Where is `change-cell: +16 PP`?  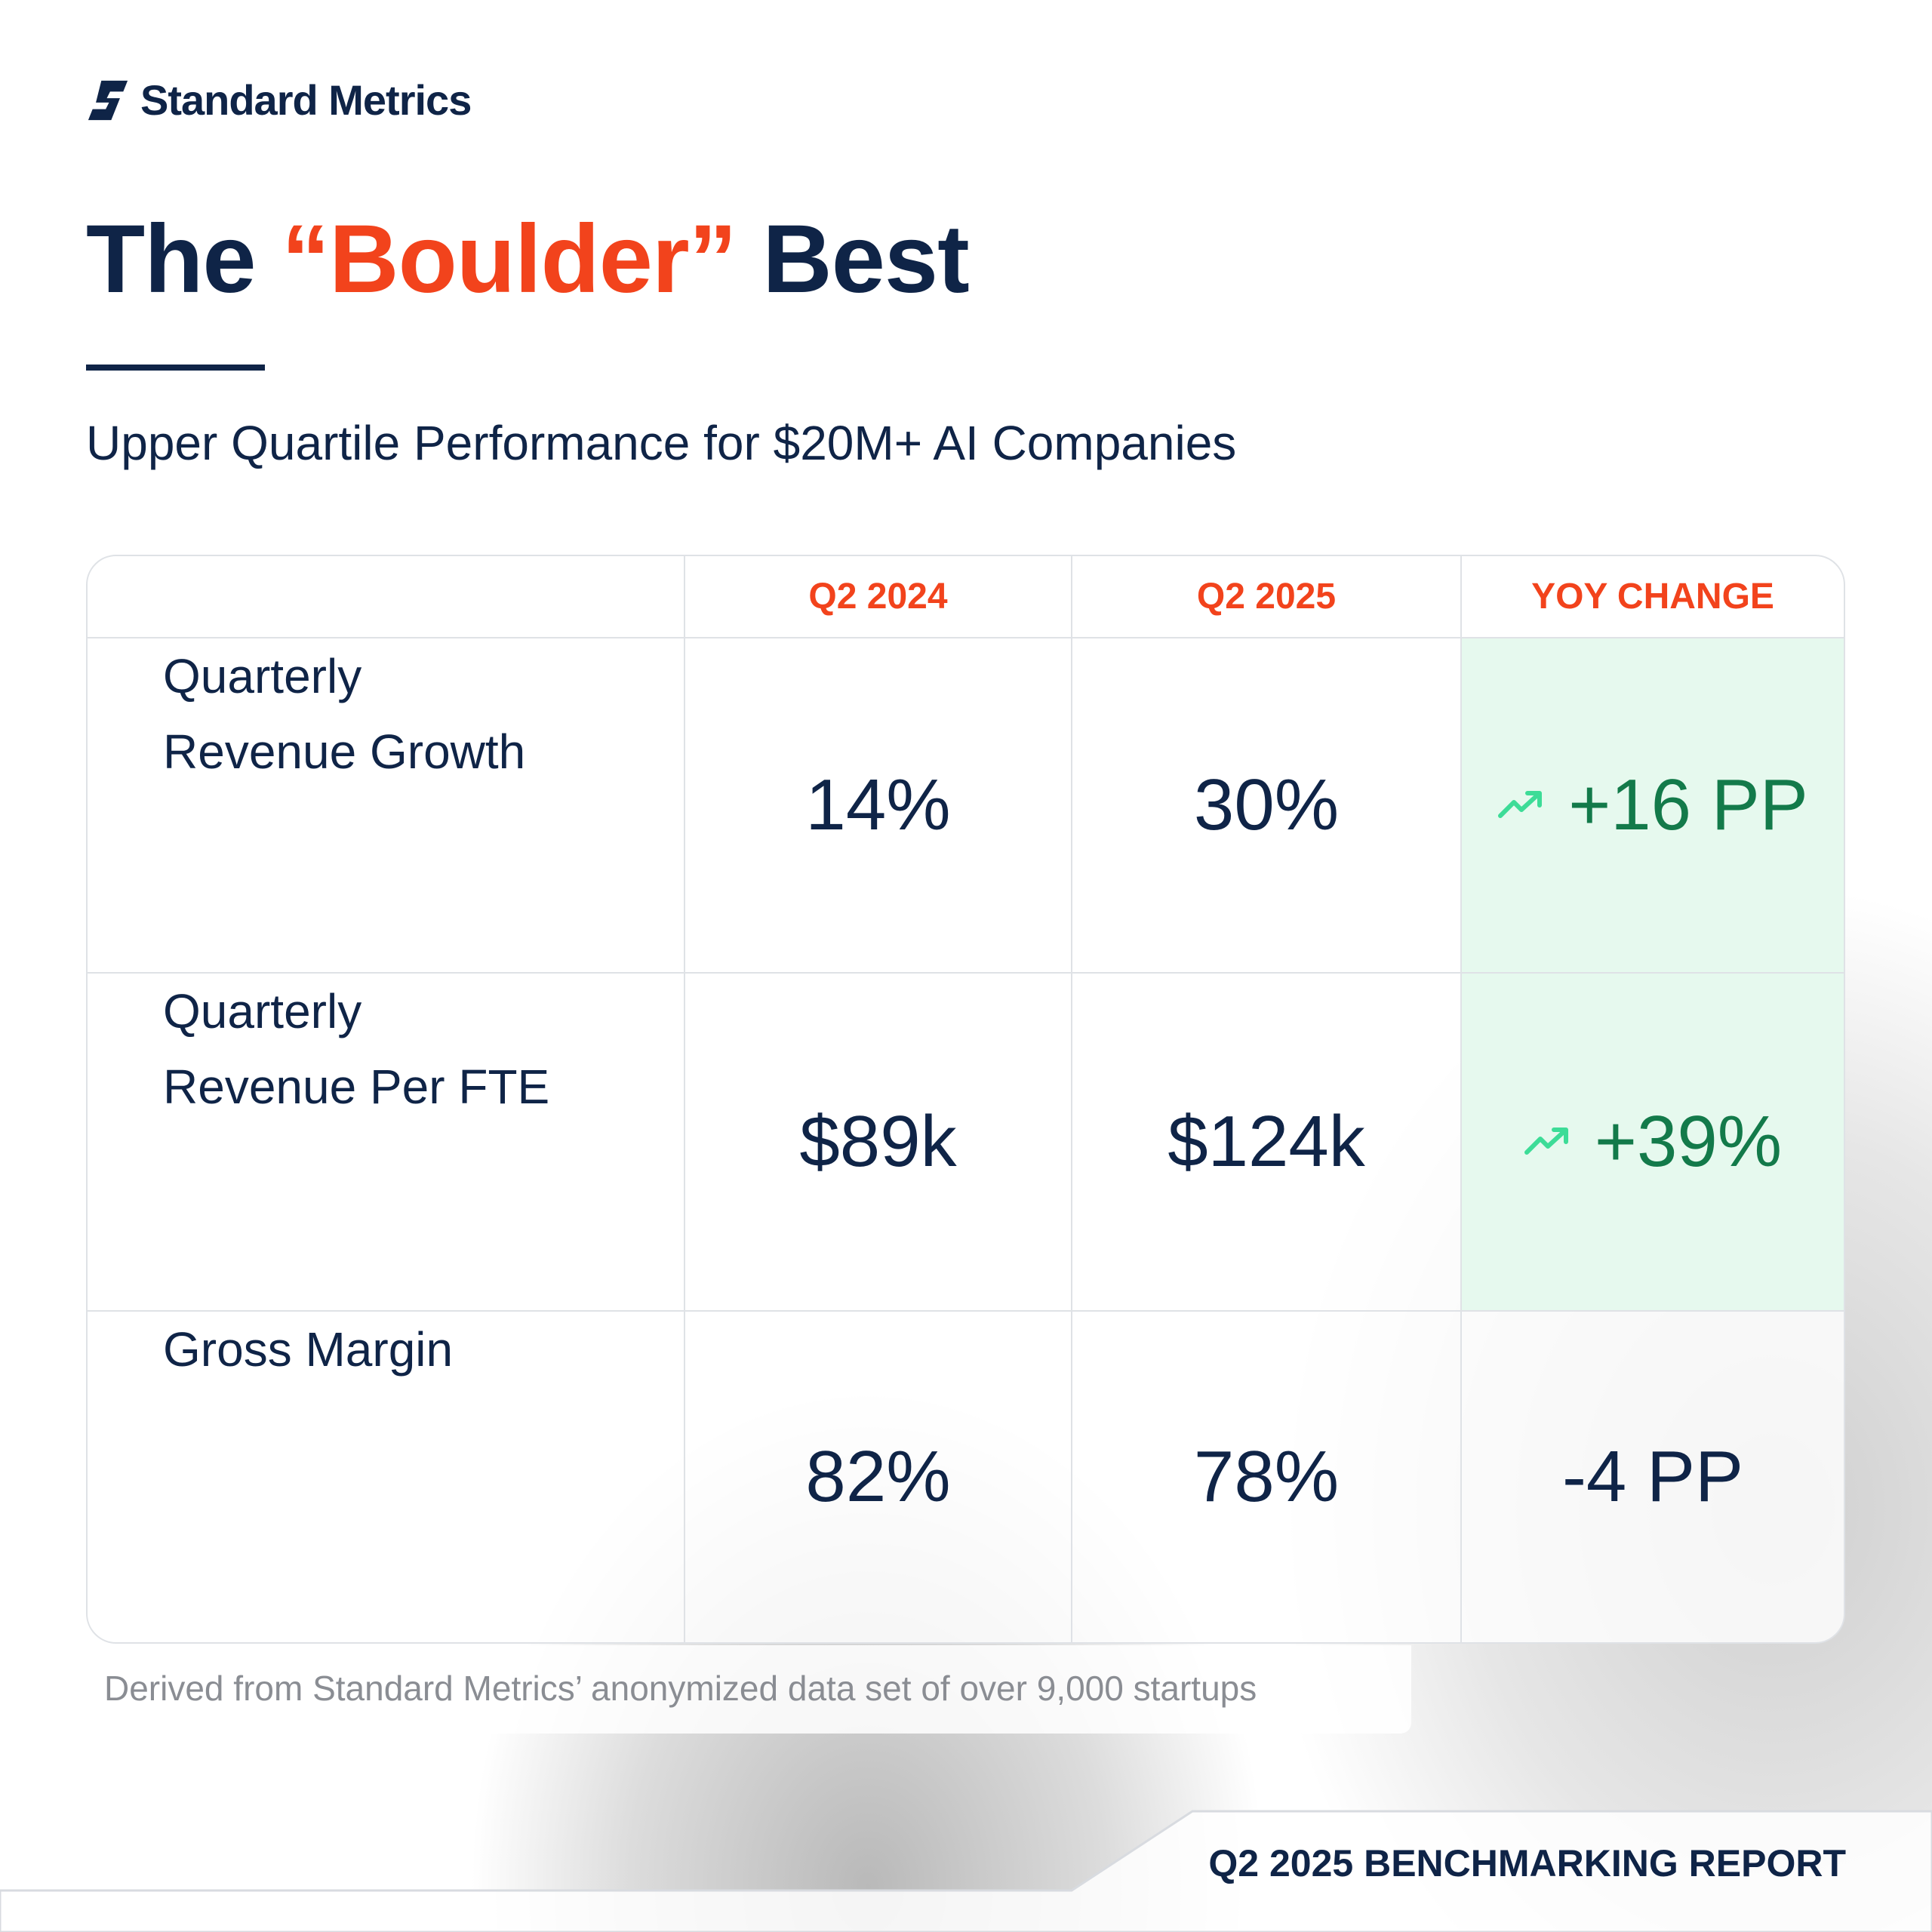
change-cell: +16 PP is located at coordinates (1653, 806).